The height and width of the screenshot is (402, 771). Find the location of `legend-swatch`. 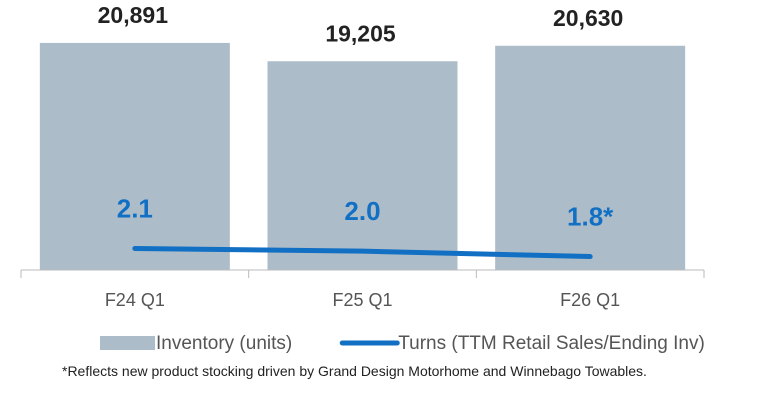

legend-swatch is located at coordinates (127, 343).